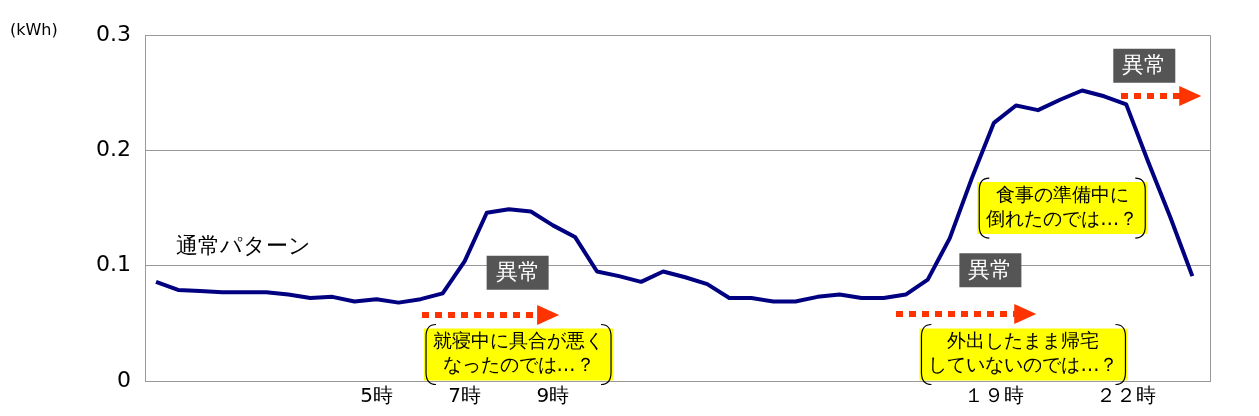  I want to click on x-tick-label: ２２時, so click(1126, 395).